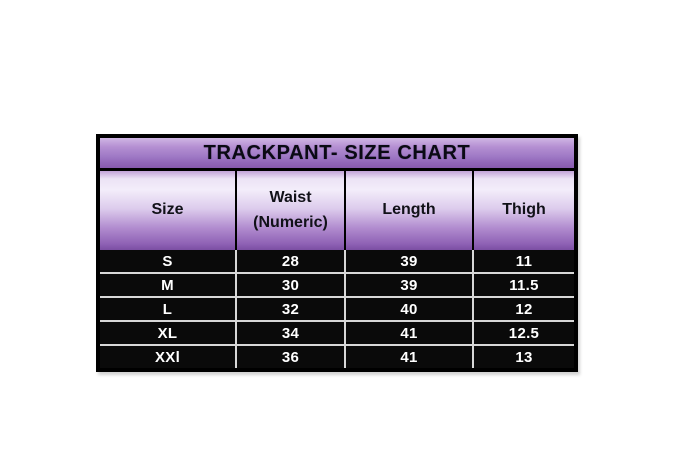 The image size is (694, 462). Describe the element at coordinates (290, 210) in the screenshot. I see `header-cell-waist: Waist (Numeric)` at that location.